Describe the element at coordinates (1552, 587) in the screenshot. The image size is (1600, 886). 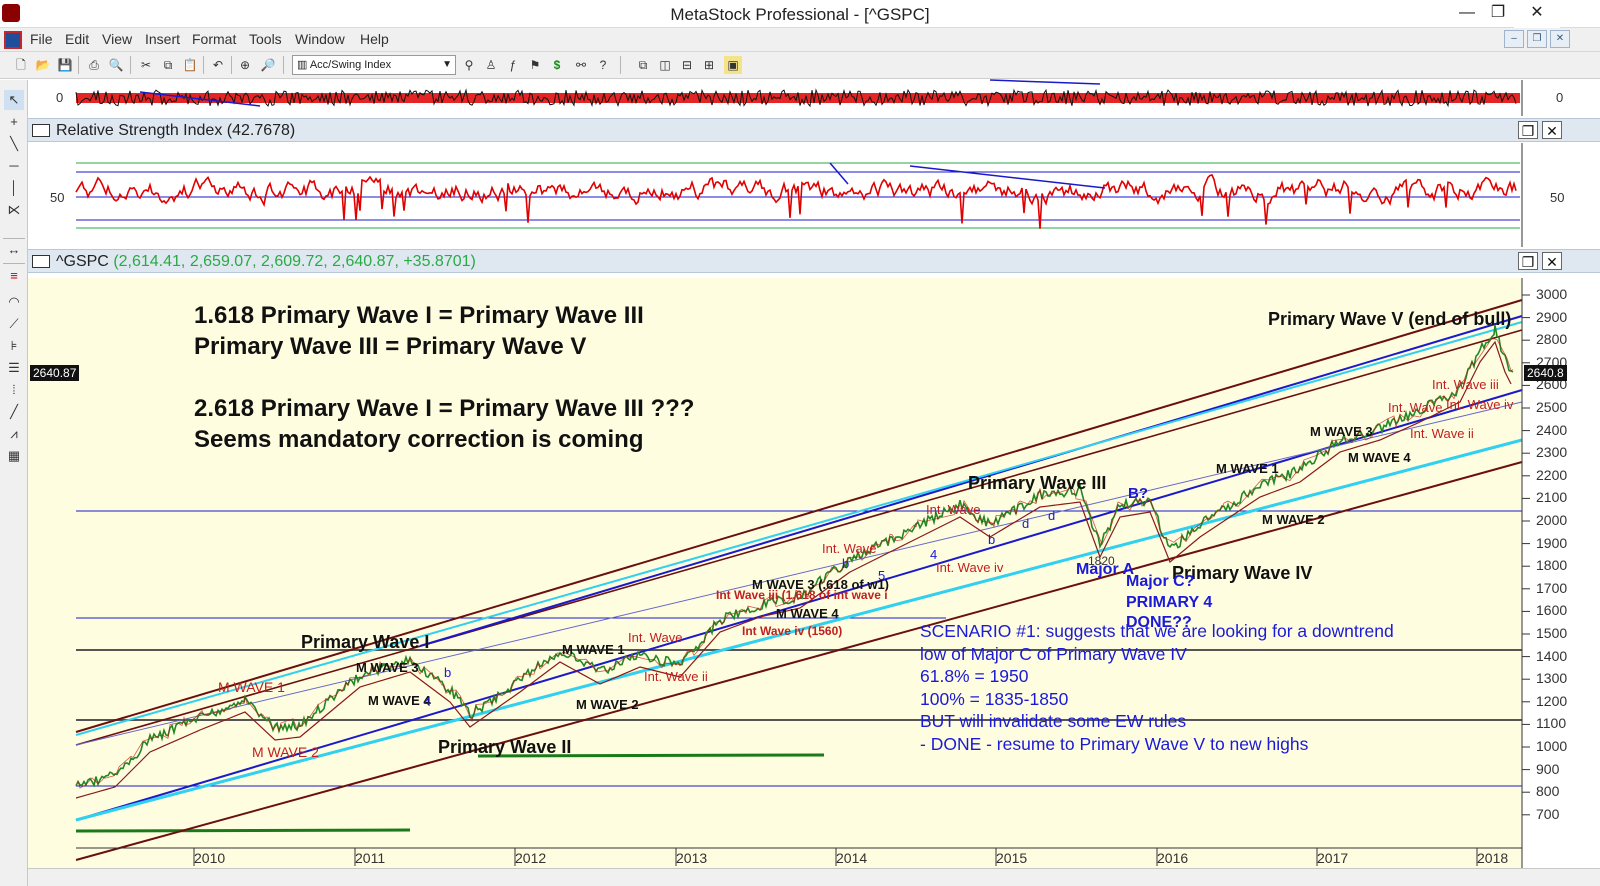
I see `price-axis-label: 1700` at that location.